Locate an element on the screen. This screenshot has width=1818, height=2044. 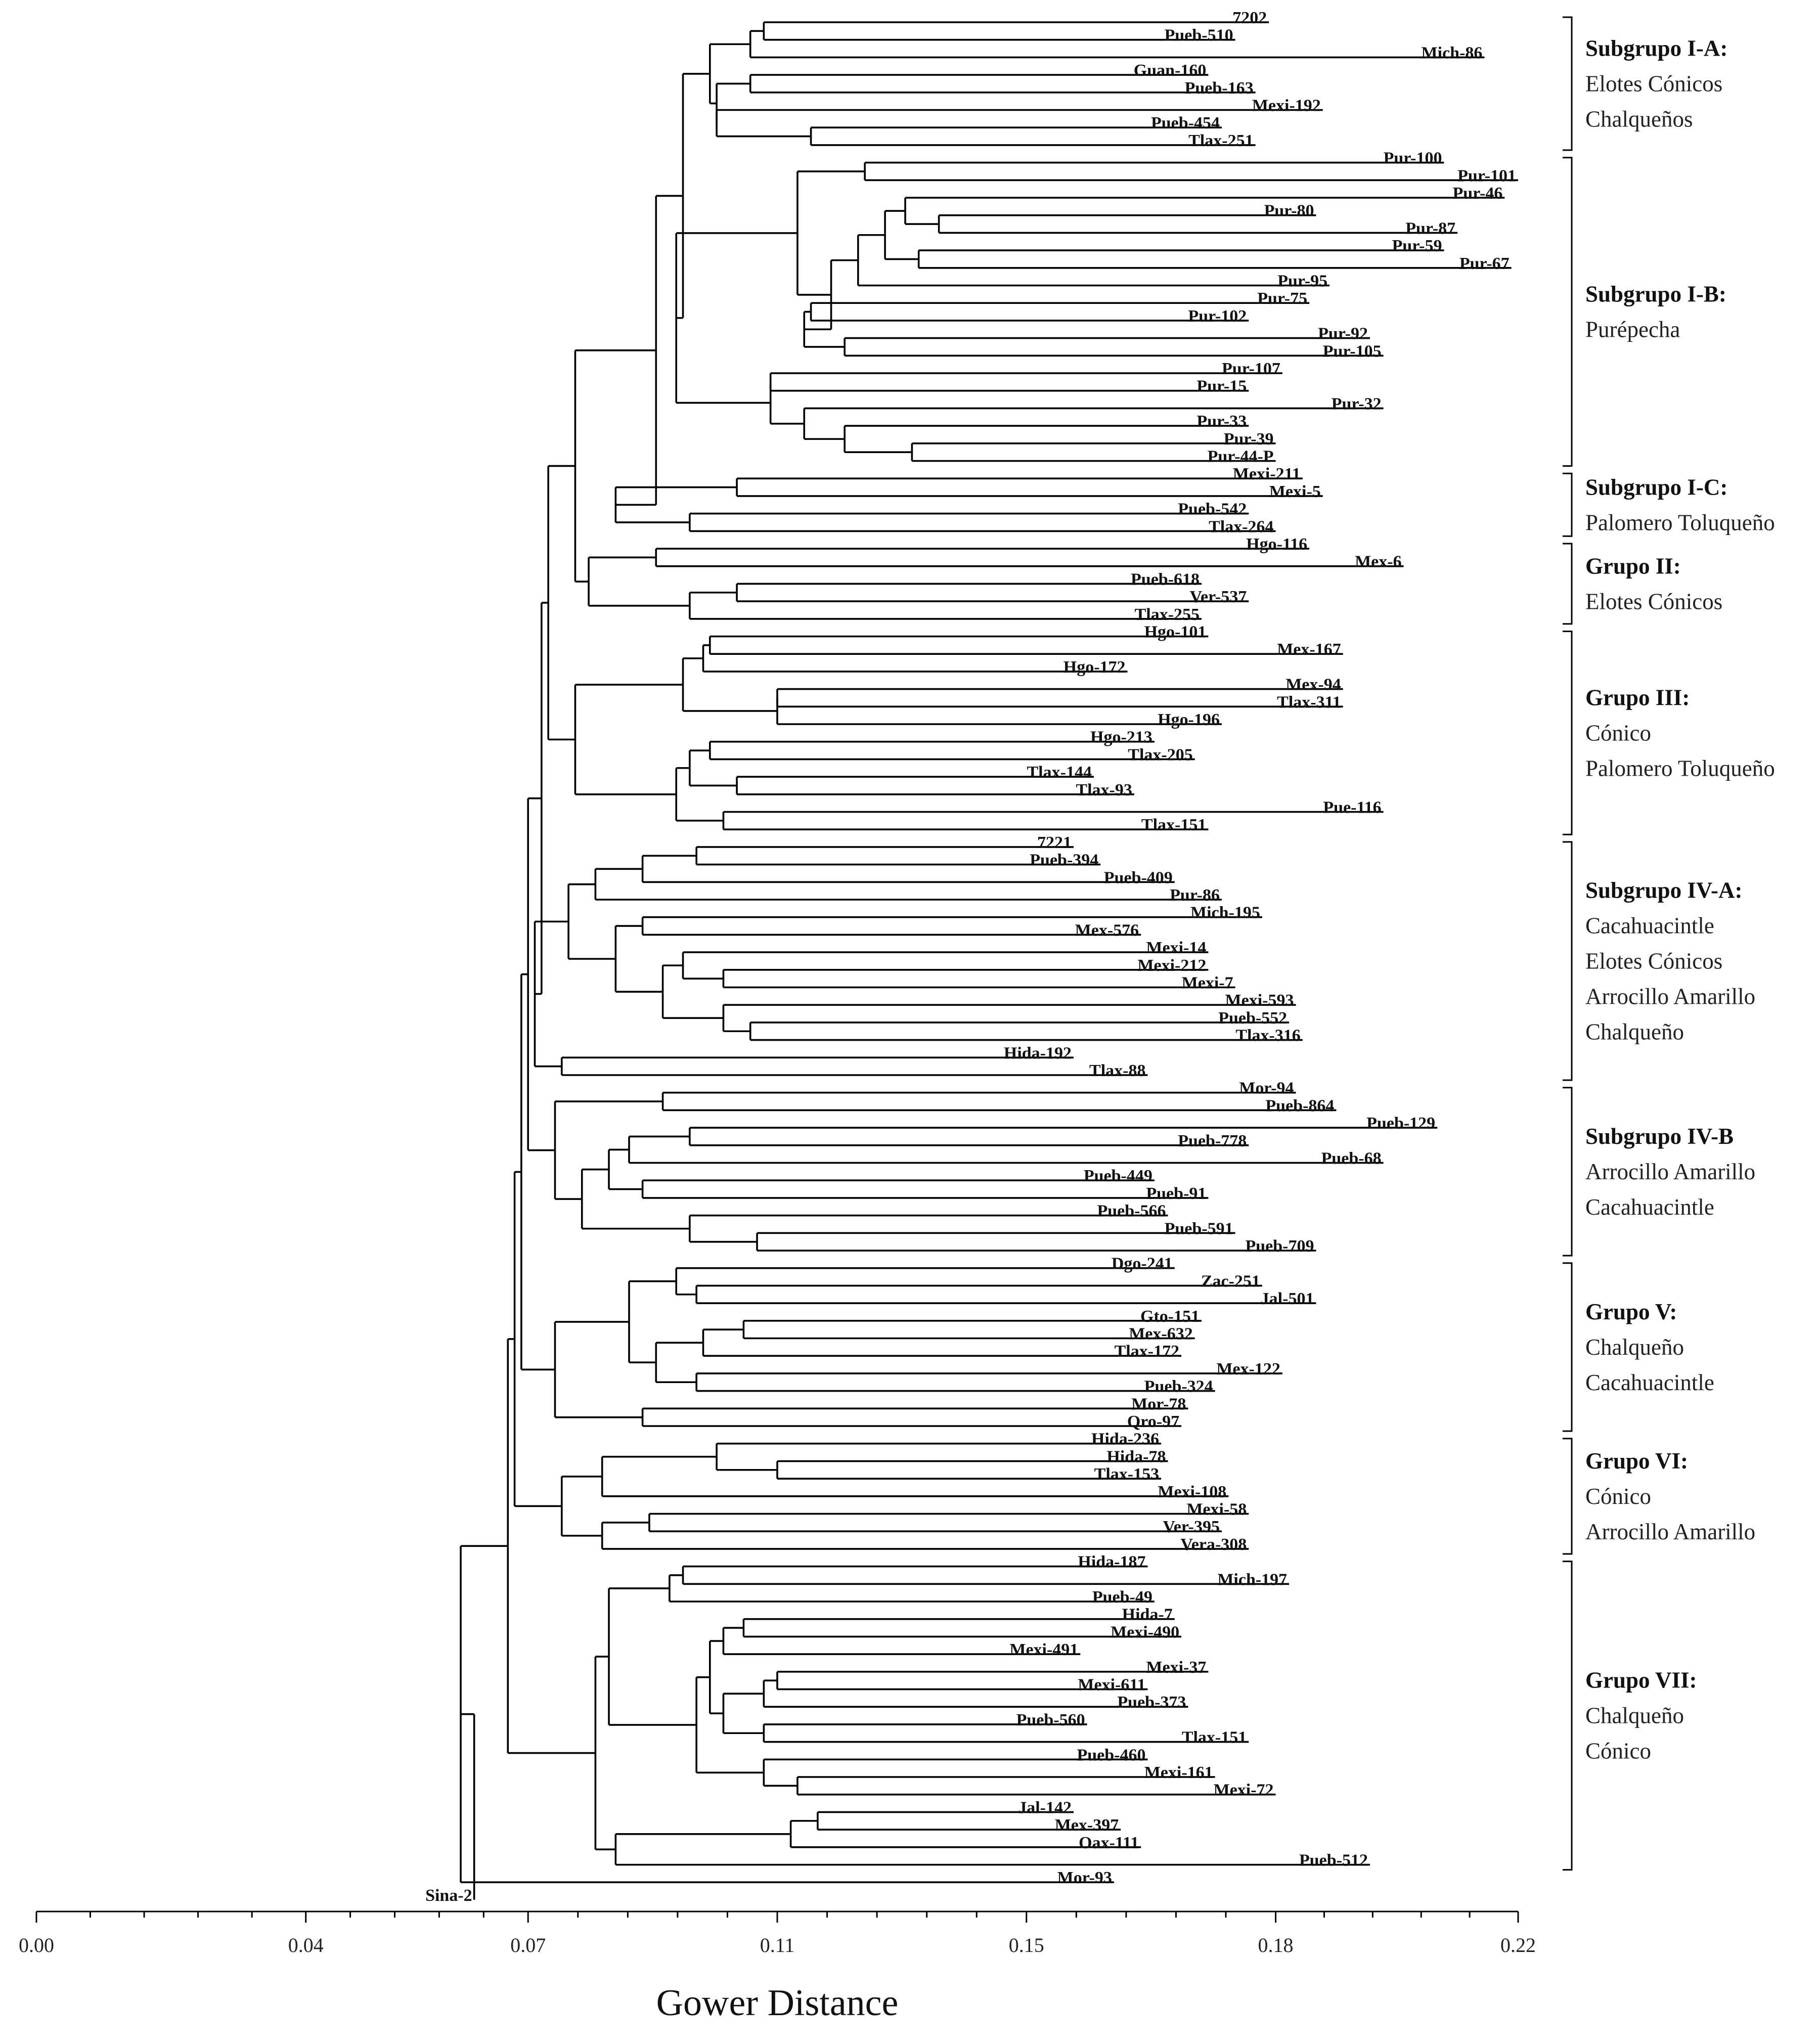
group-title: Subgrupo I-A: is located at coordinates (1656, 48).